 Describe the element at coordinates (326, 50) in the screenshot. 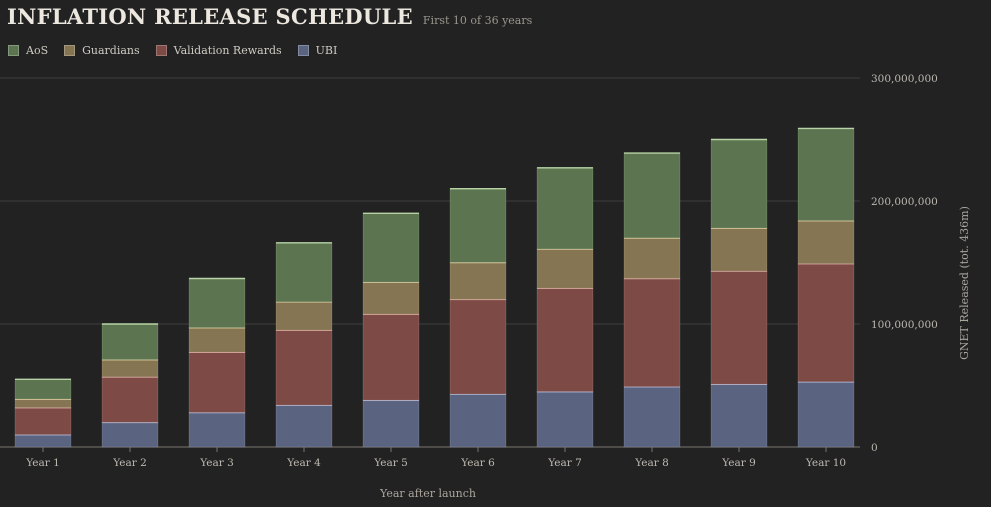

I see `legend-label-ubi: UBI` at that location.